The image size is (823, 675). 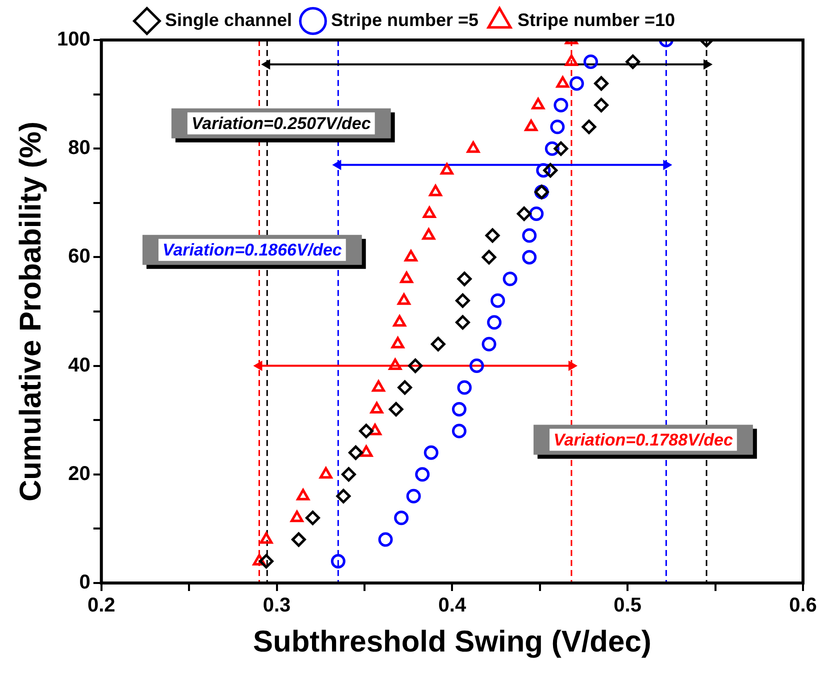 What do you see at coordinates (101, 605) in the screenshot?
I see `x-tick-label: 0.2` at bounding box center [101, 605].